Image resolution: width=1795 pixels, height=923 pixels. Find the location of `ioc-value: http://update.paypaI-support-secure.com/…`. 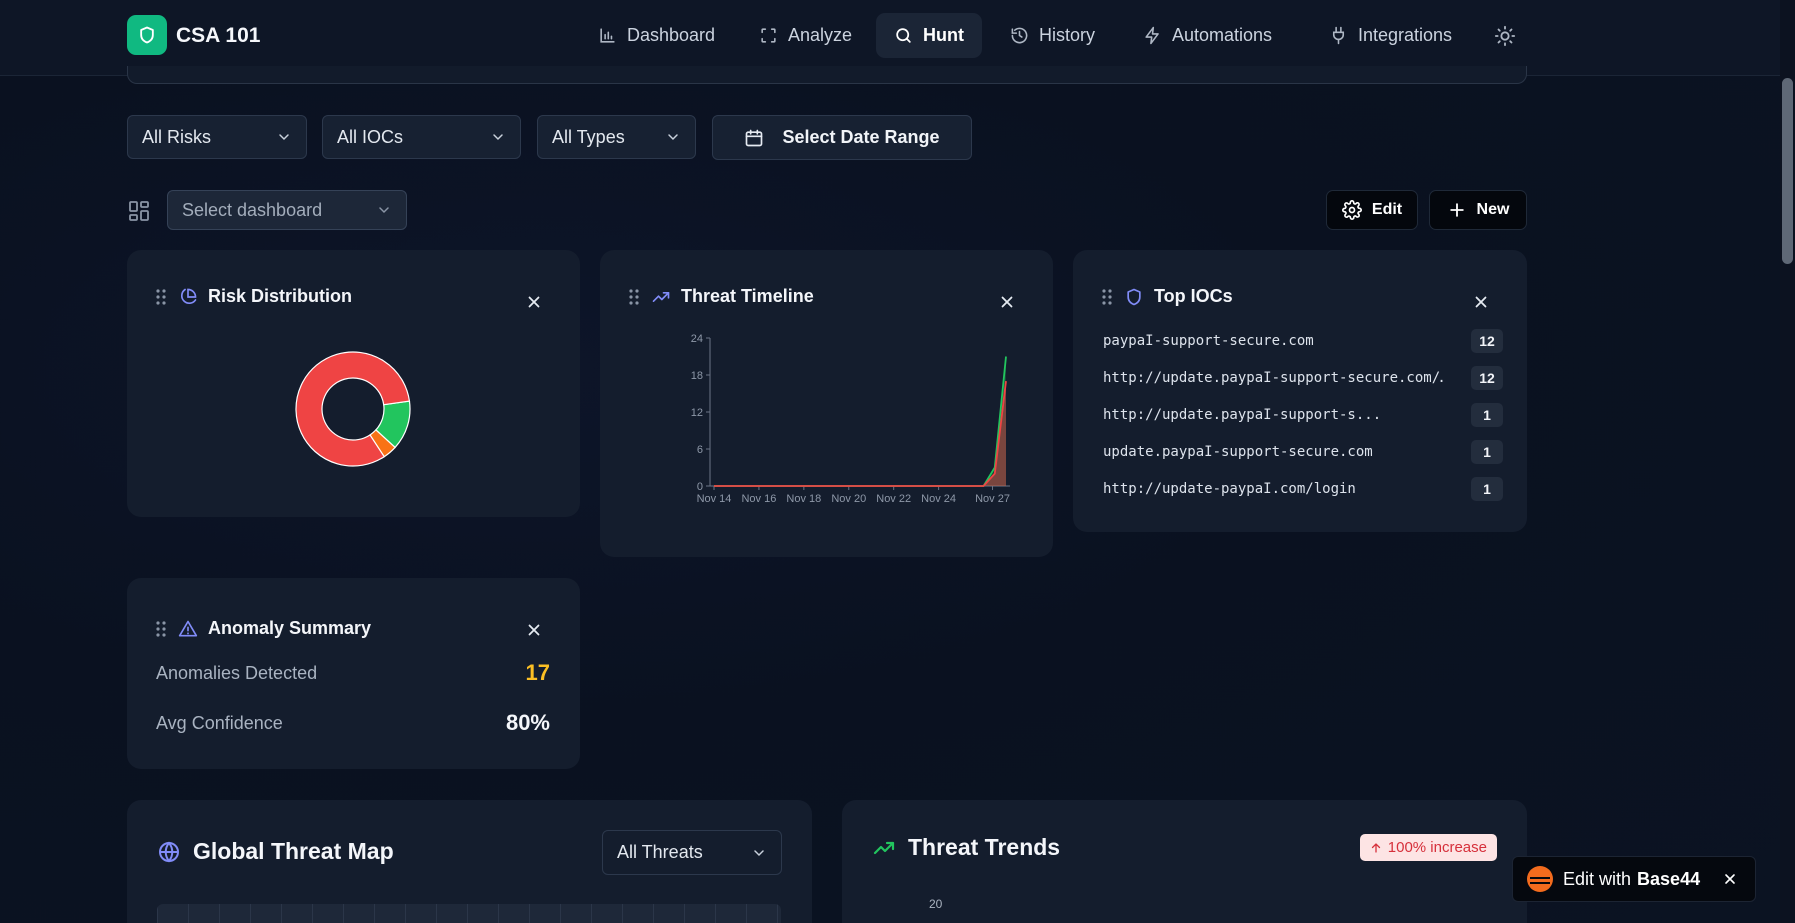

ioc-value: http://update.paypaI-support-secure.com/… is located at coordinates (1273, 378).